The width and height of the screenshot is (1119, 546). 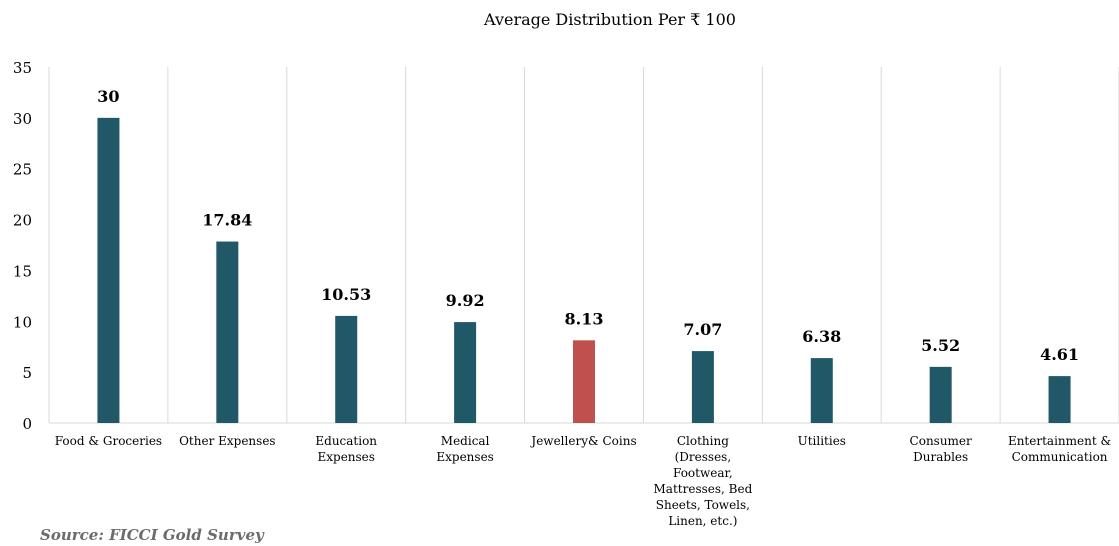 What do you see at coordinates (108, 96) in the screenshot?
I see `data-label: 30` at bounding box center [108, 96].